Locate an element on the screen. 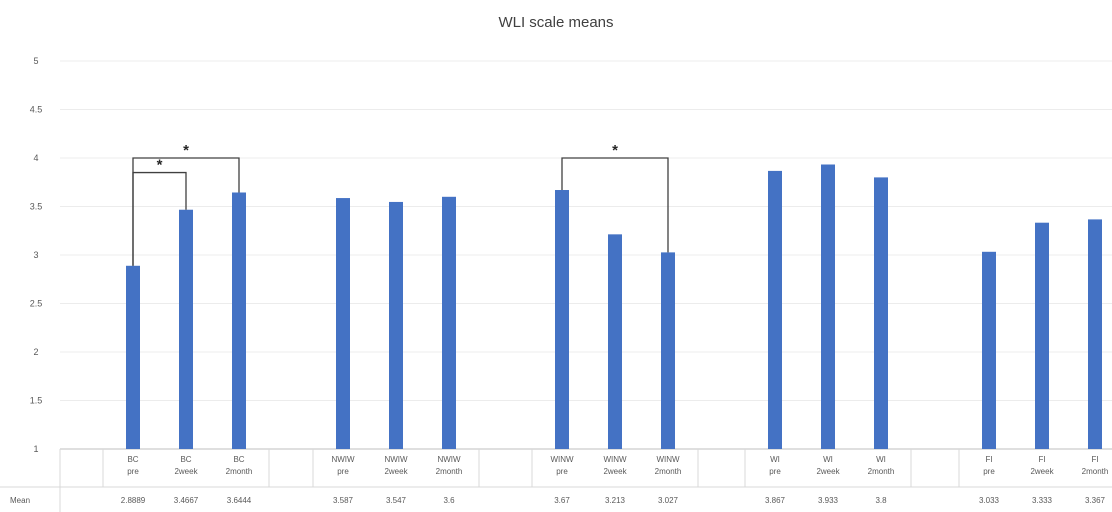 The height and width of the screenshot is (512, 1112). y-tick-label: 3 is located at coordinates (35, 255).